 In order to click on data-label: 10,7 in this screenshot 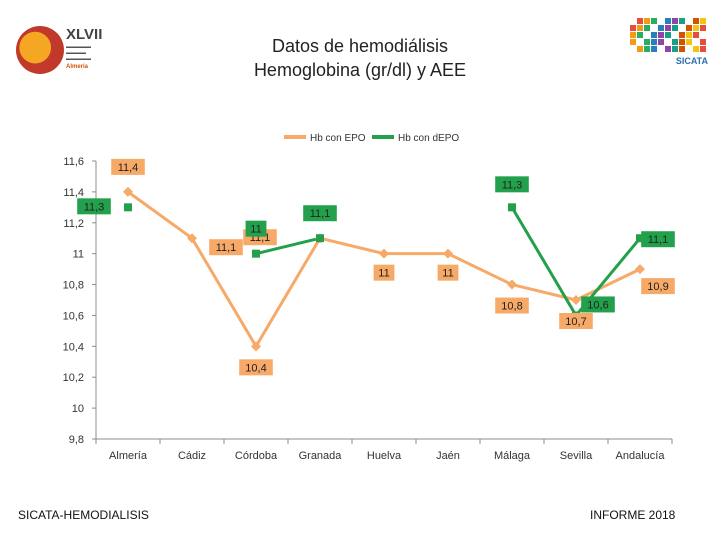, I will do `click(575, 322)`.